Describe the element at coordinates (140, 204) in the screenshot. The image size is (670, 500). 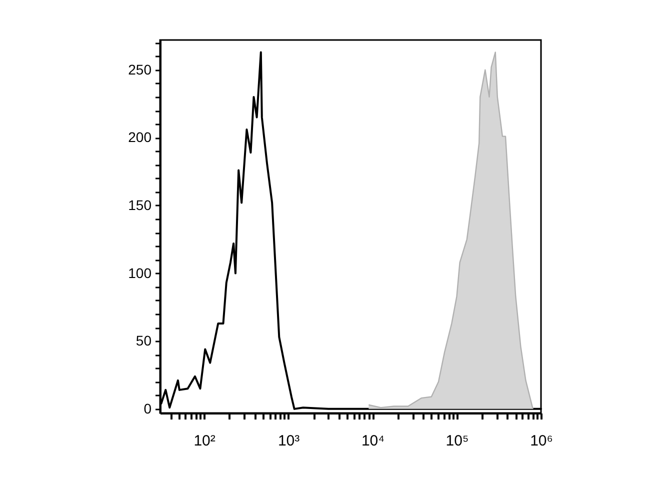
I see `y-tick-label: 150` at that location.